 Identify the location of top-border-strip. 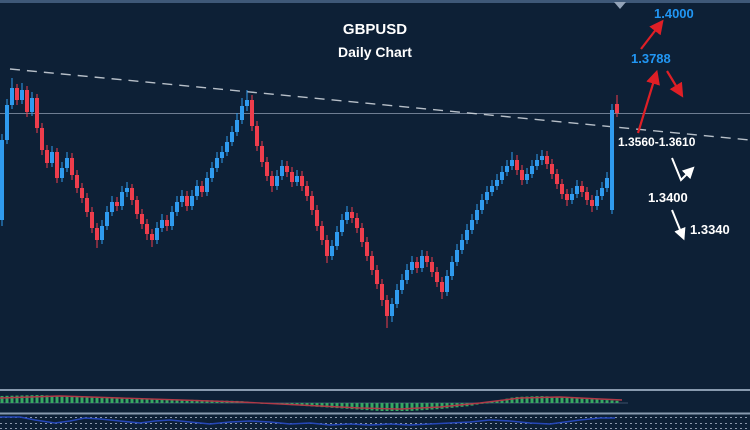
(375, 1).